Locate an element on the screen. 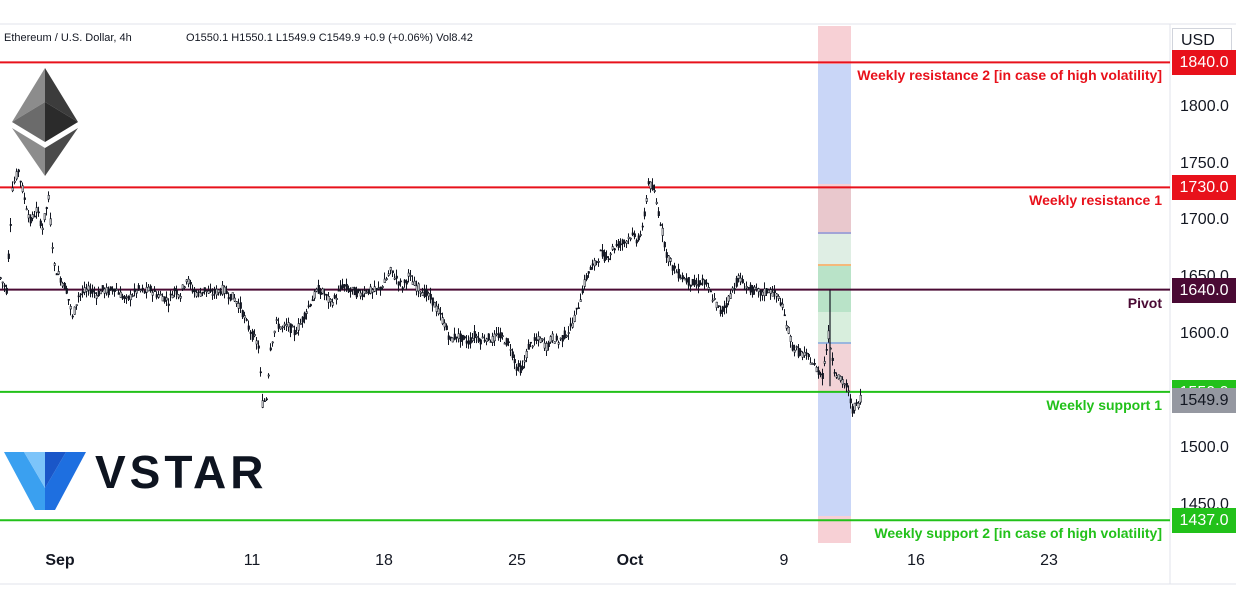  price-tick-label: 1450.0 is located at coordinates (1204, 504).